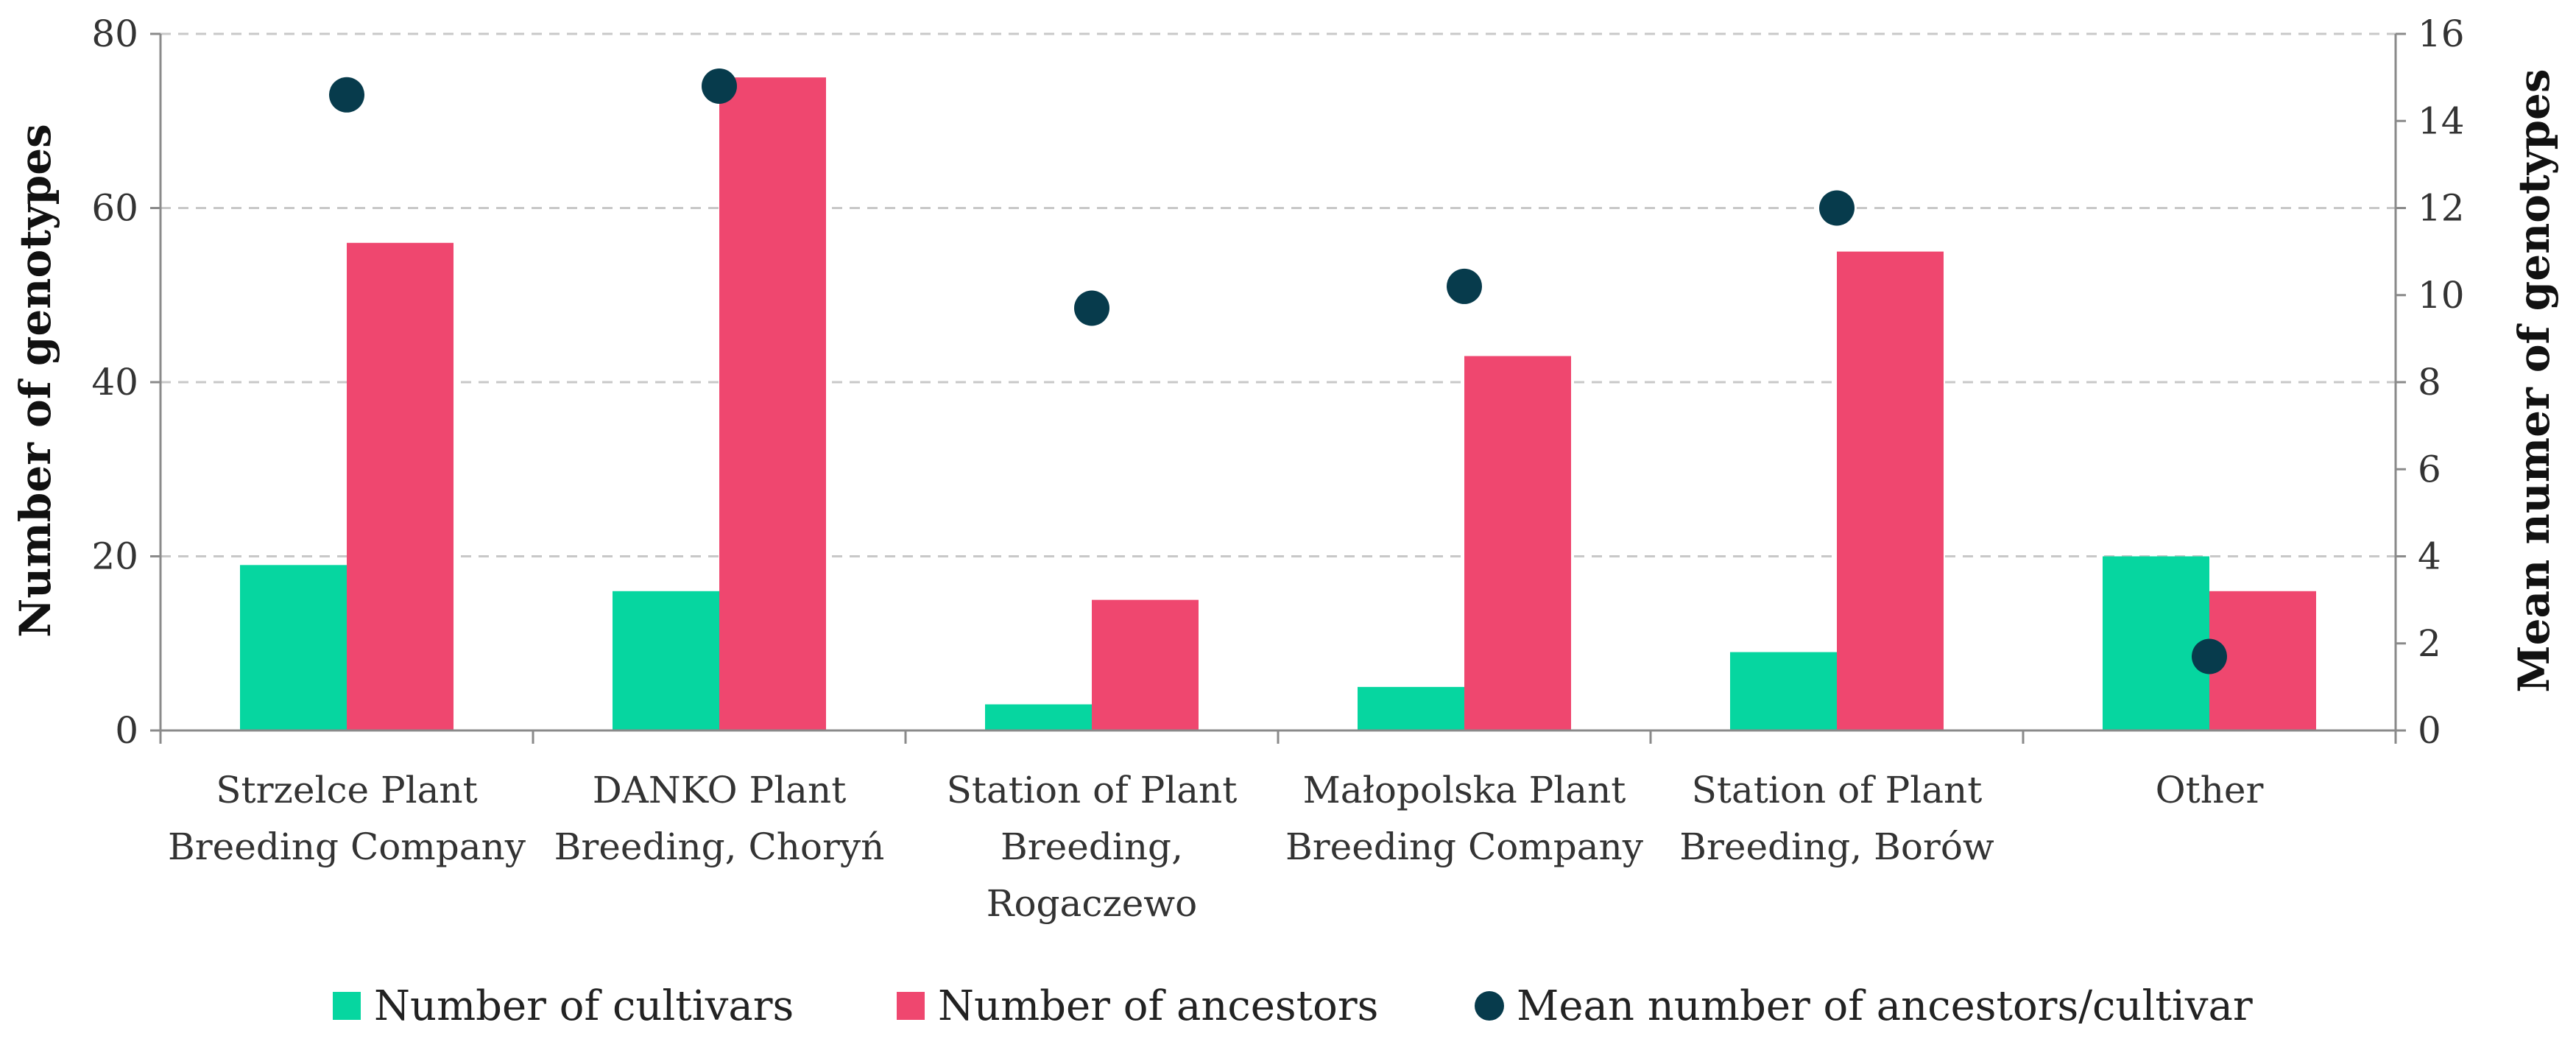 The height and width of the screenshot is (1053, 2576). I want to click on x-category-label: Other, so click(2210, 790).